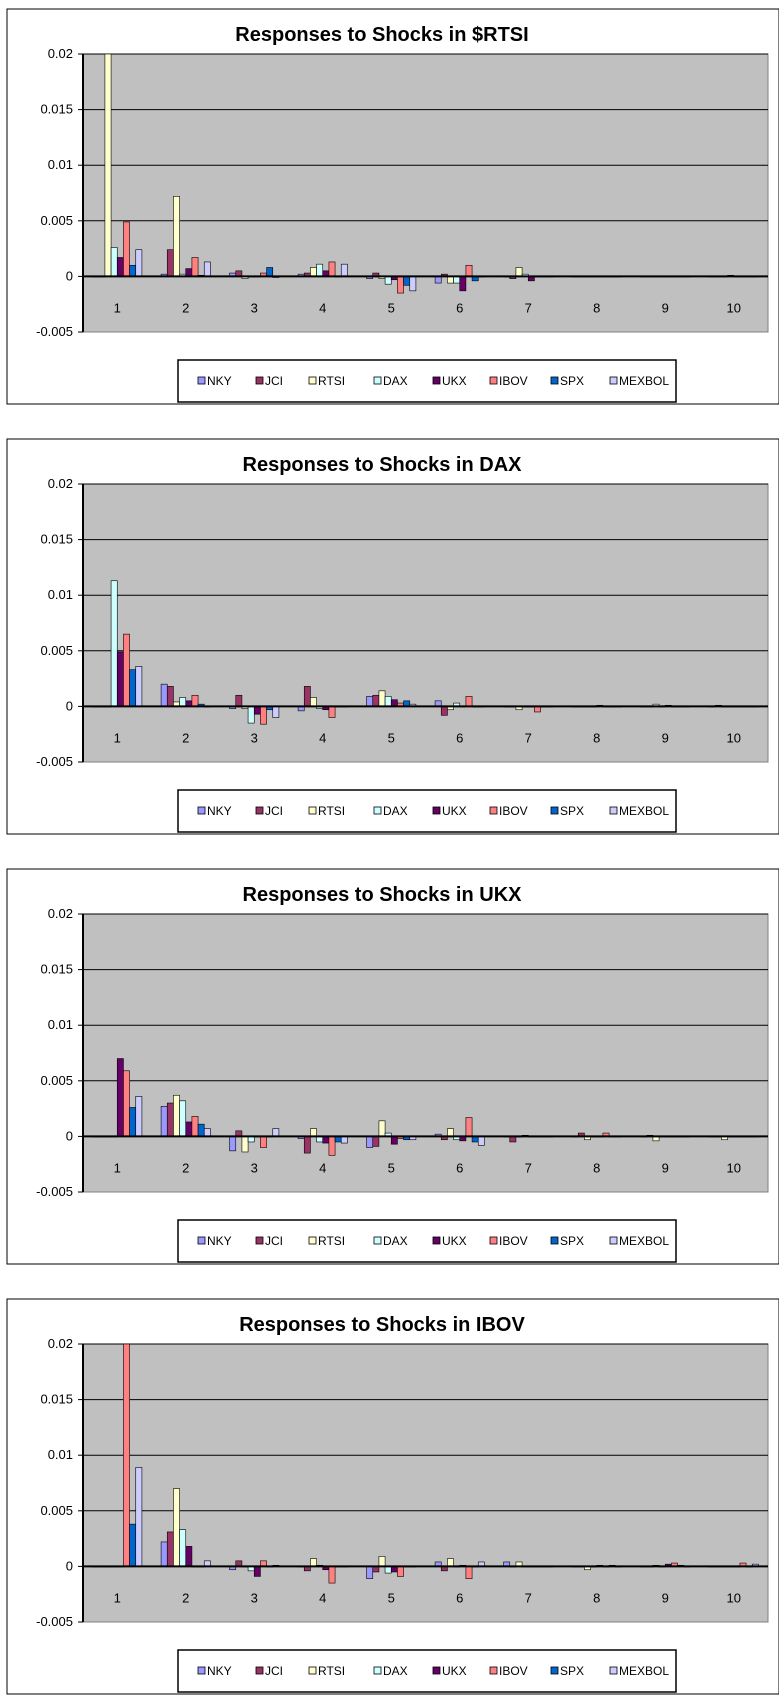 The width and height of the screenshot is (779, 1695). Describe the element at coordinates (513, 1671) in the screenshot. I see `legend-label: IBOV` at that location.